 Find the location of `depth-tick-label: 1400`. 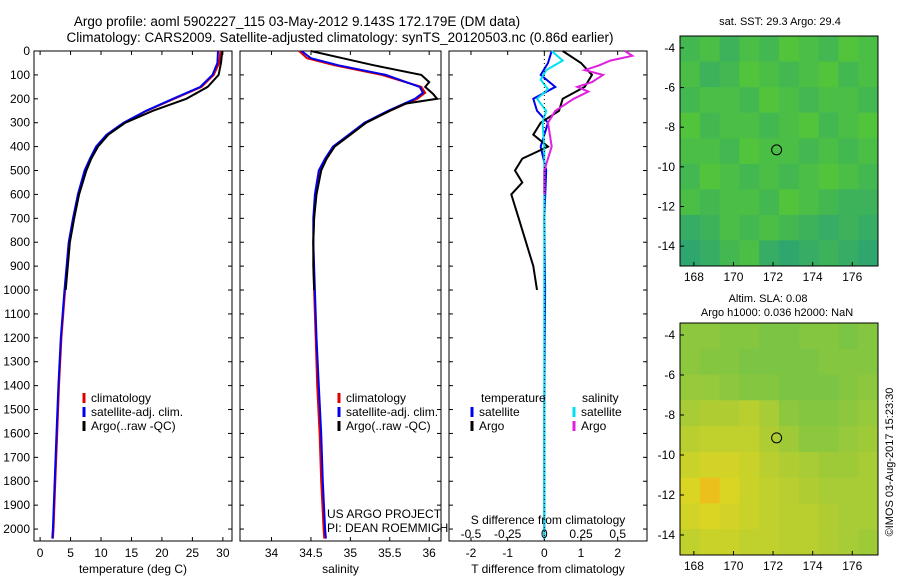

depth-tick-label: 1400 is located at coordinates (16, 386).